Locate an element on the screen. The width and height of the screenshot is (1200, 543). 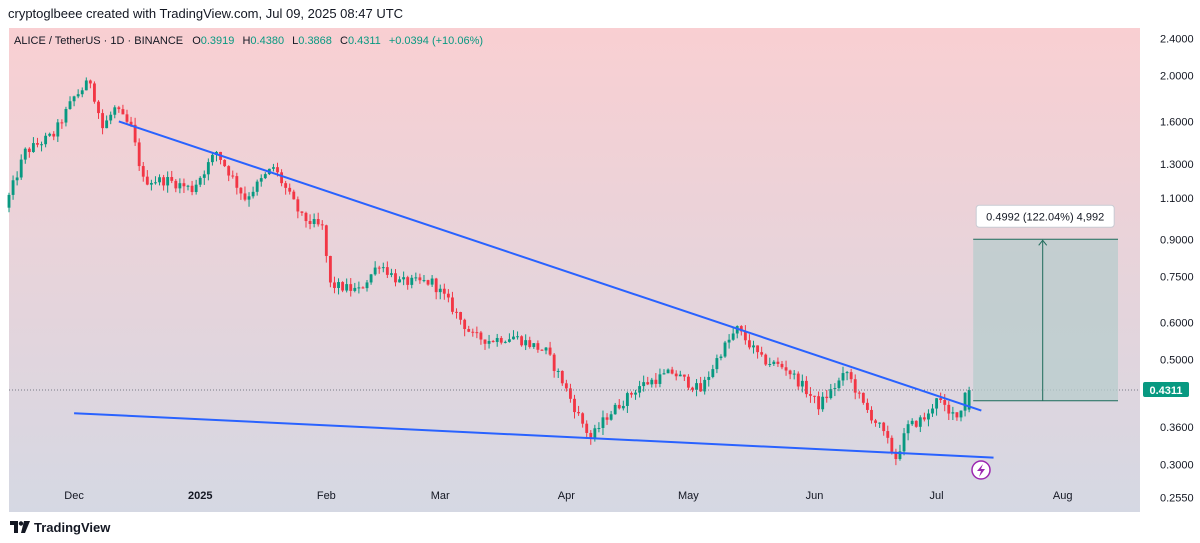
measure-range-box is located at coordinates (1045, 320).